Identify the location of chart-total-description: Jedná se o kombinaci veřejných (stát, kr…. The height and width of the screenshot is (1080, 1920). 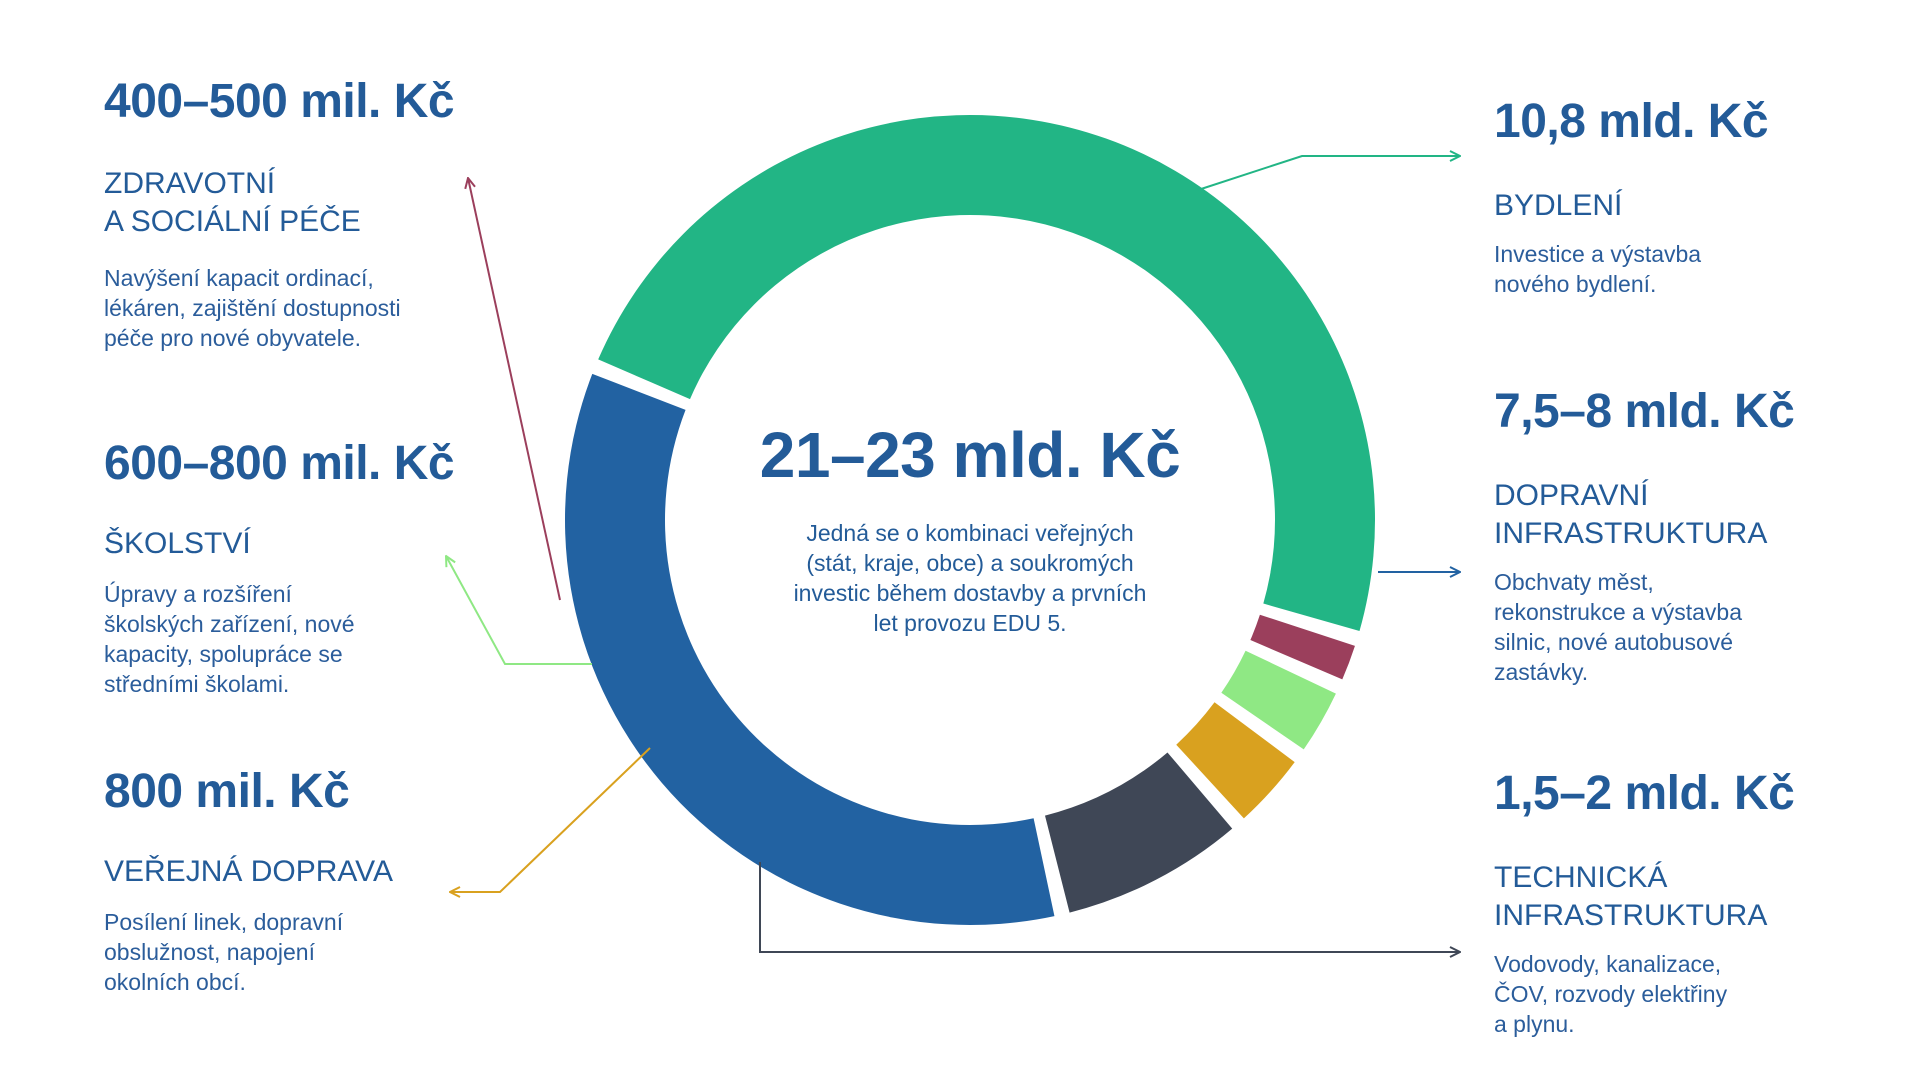
(970, 578).